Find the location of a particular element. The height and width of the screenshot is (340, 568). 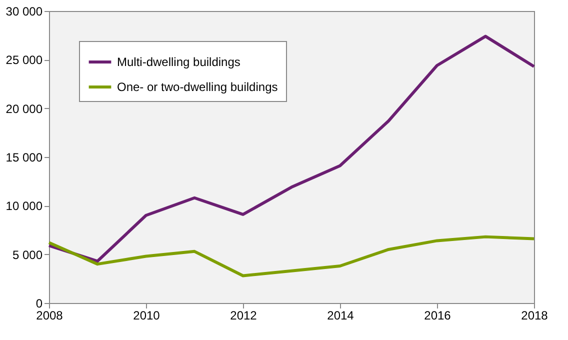

x-tick-label: 2014 is located at coordinates (340, 315).